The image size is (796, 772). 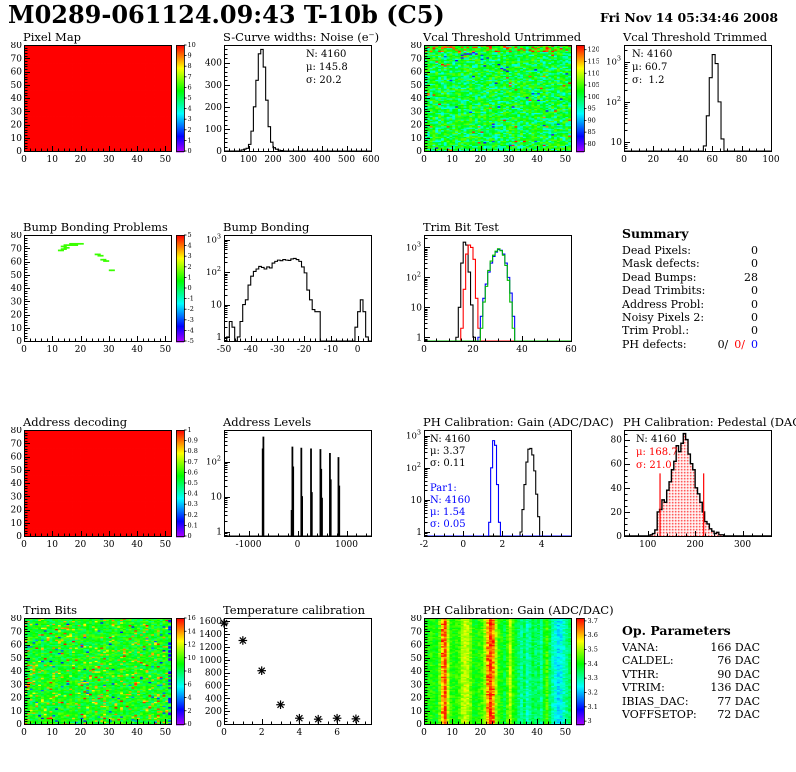 I want to click on plot-temperature-calibration: Temperature calibration, so click(x=299, y=674).